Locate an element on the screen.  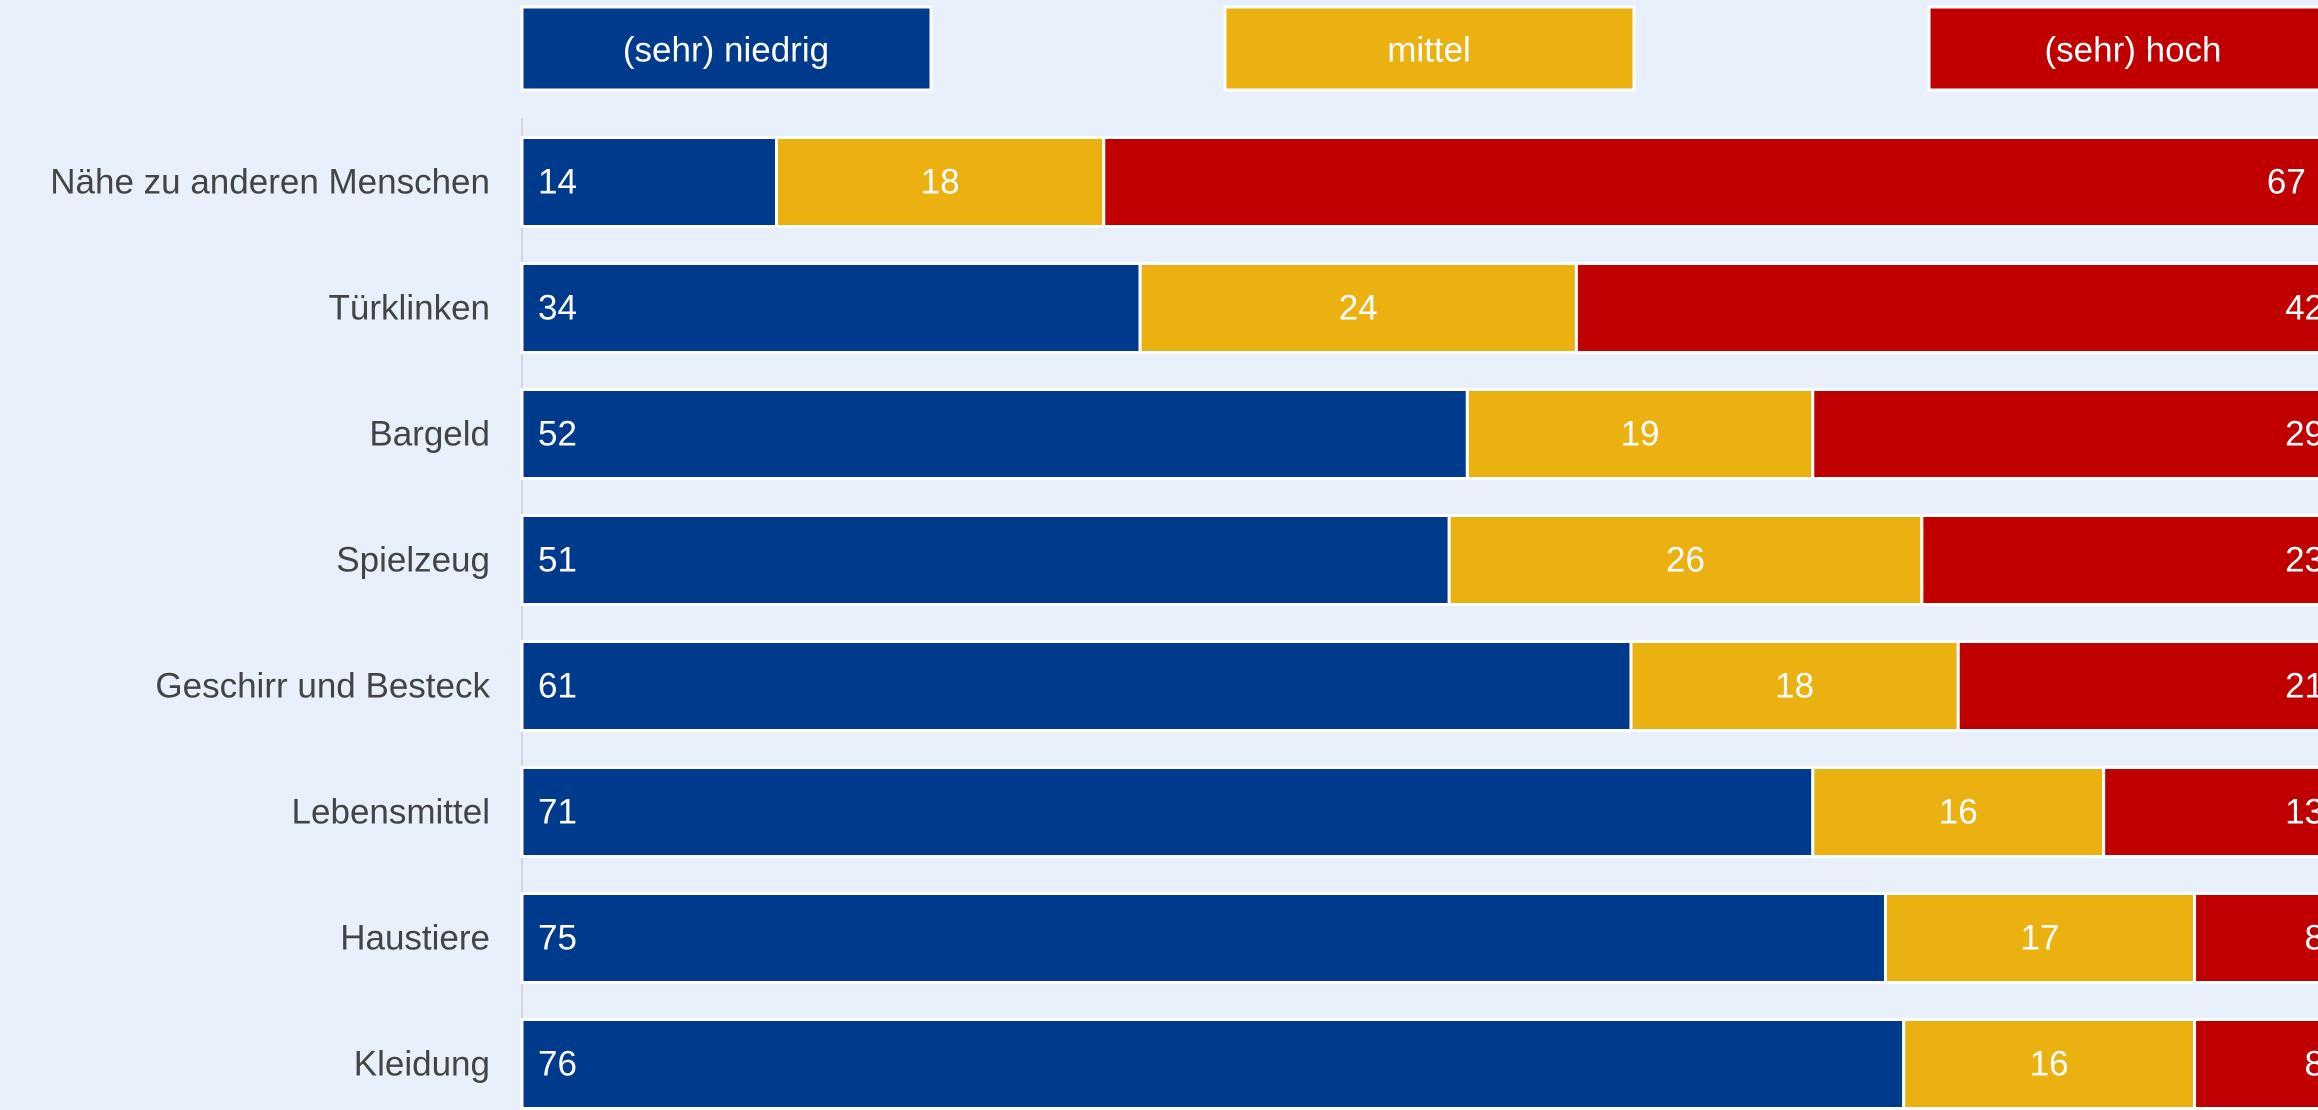
y-tick-label: Nähe zu anderen Menschen is located at coordinates (270, 182).